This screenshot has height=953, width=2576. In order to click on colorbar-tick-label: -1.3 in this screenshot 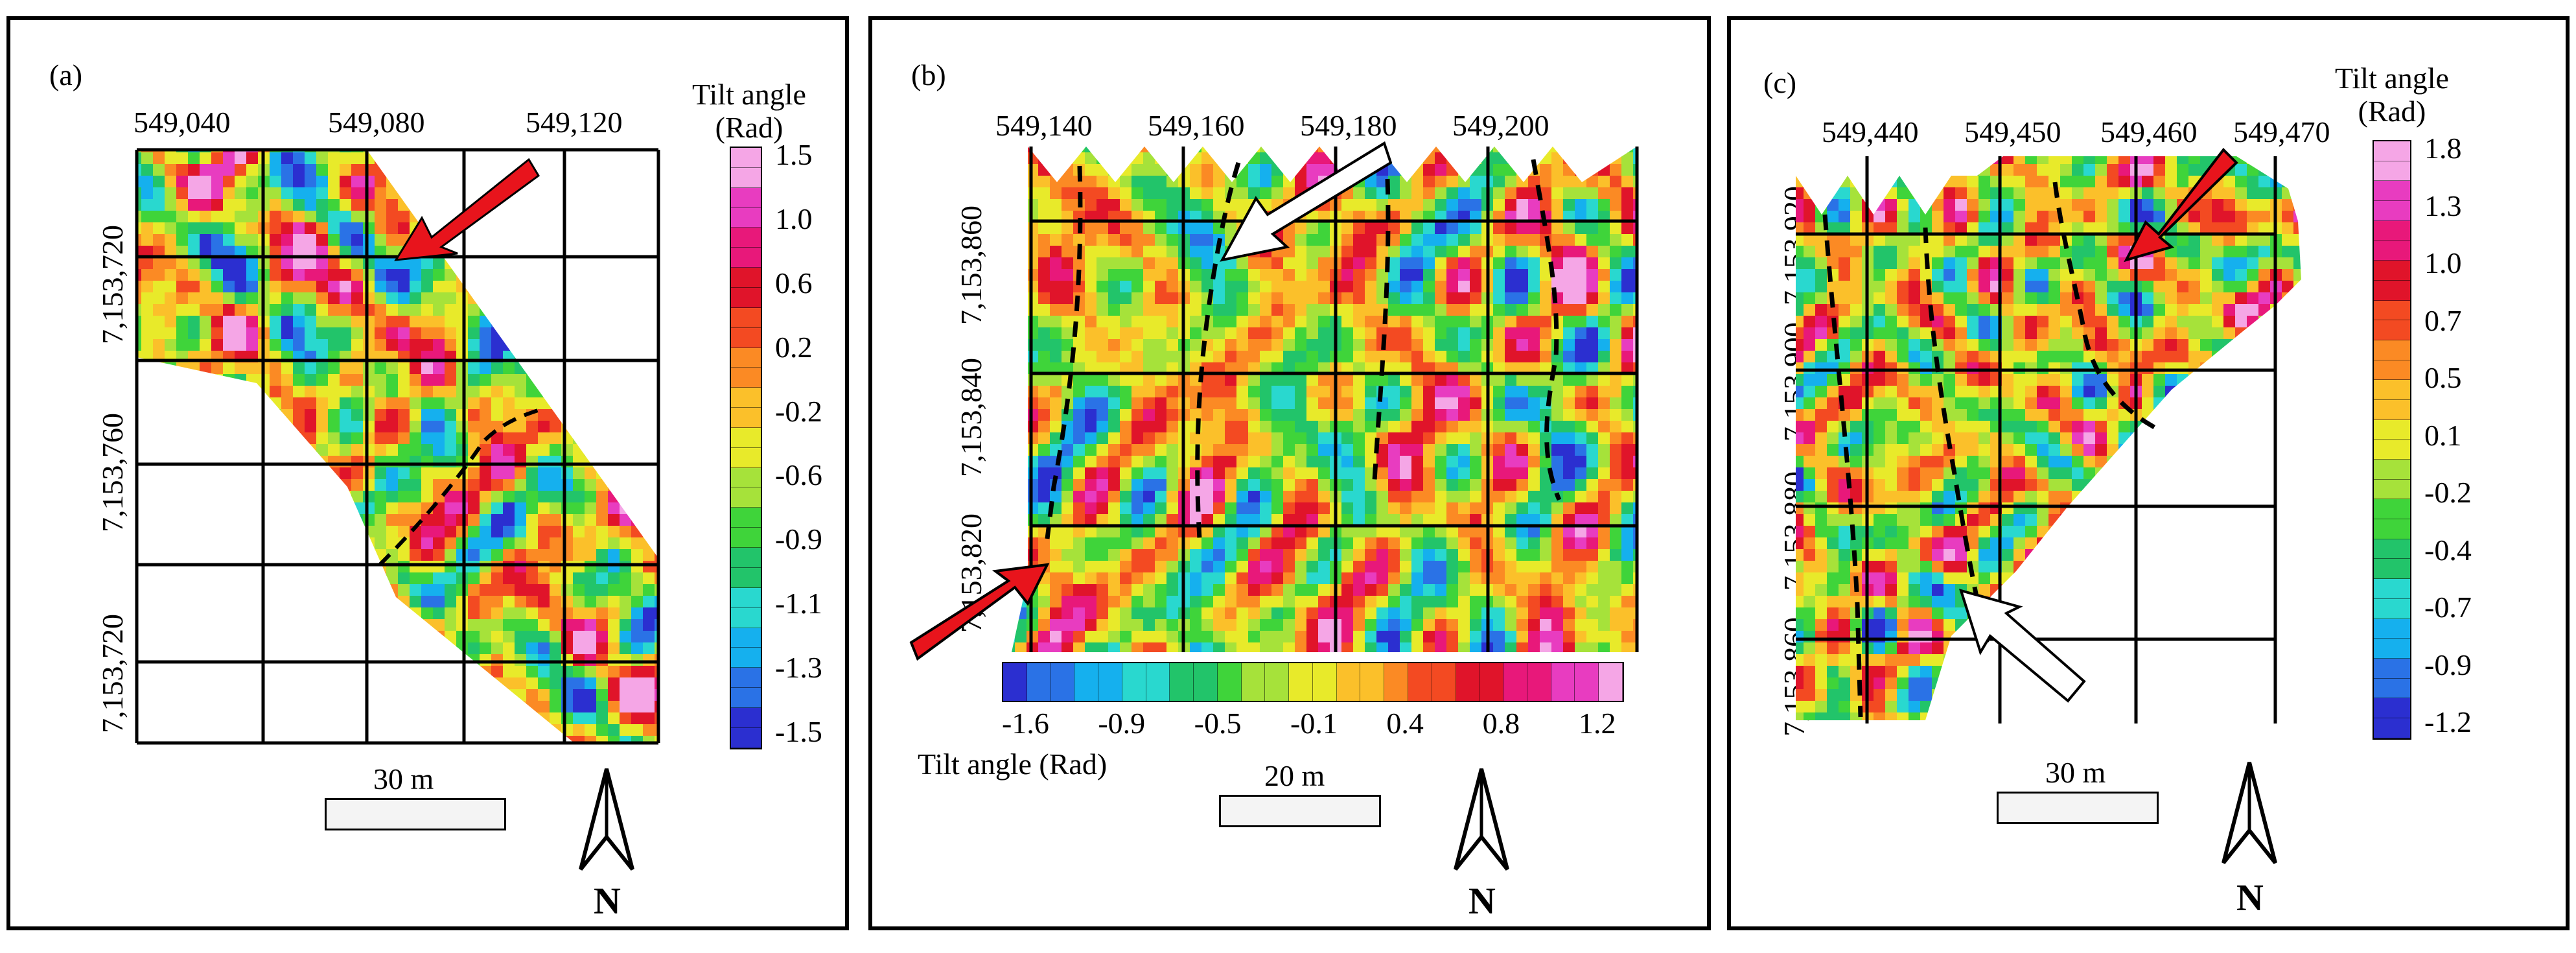, I will do `click(799, 668)`.